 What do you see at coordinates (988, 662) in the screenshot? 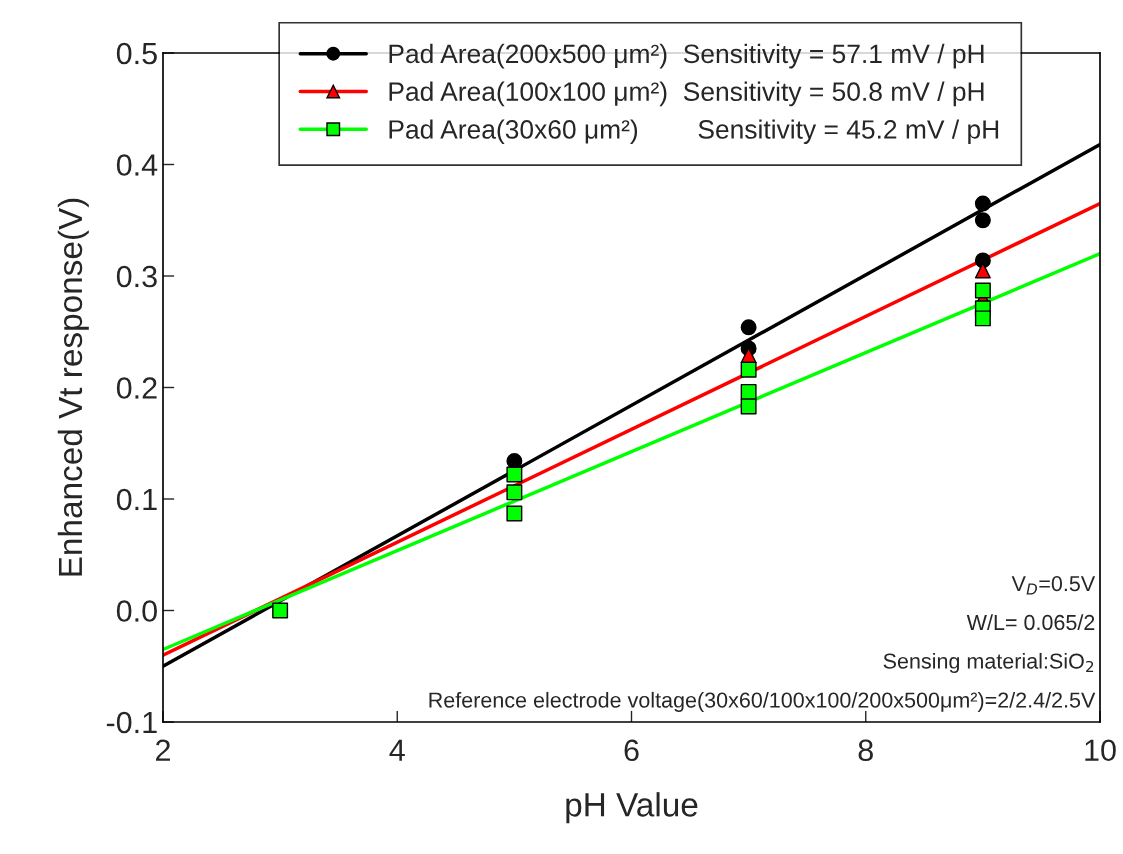
I see `annotation: Sensing material:SiO$_{2}$` at bounding box center [988, 662].